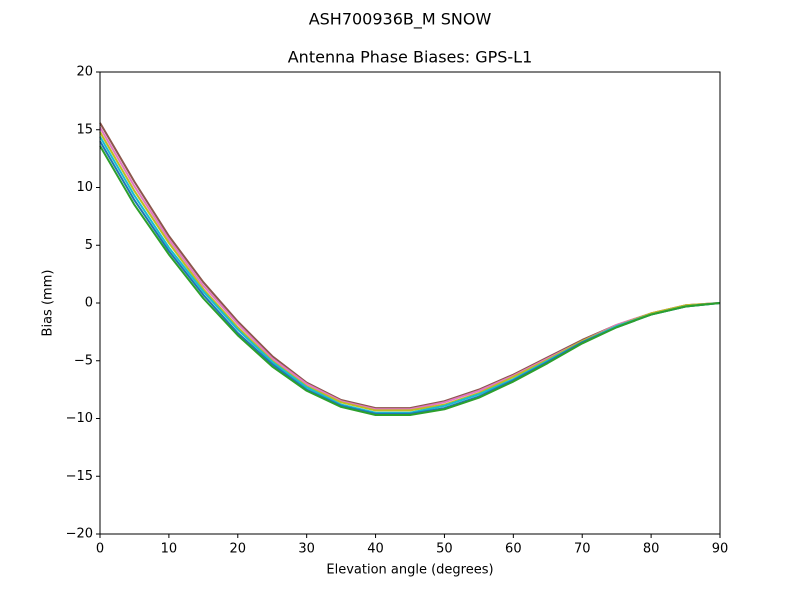 This screenshot has height=600, width=800. Describe the element at coordinates (306, 549) in the screenshot. I see `x-tick-label: 30` at that location.